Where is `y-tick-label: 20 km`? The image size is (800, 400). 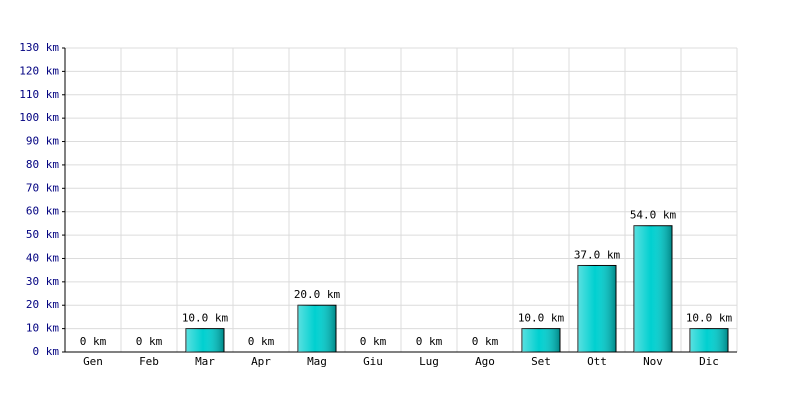
y-tick-label: 20 km is located at coordinates (42, 304).